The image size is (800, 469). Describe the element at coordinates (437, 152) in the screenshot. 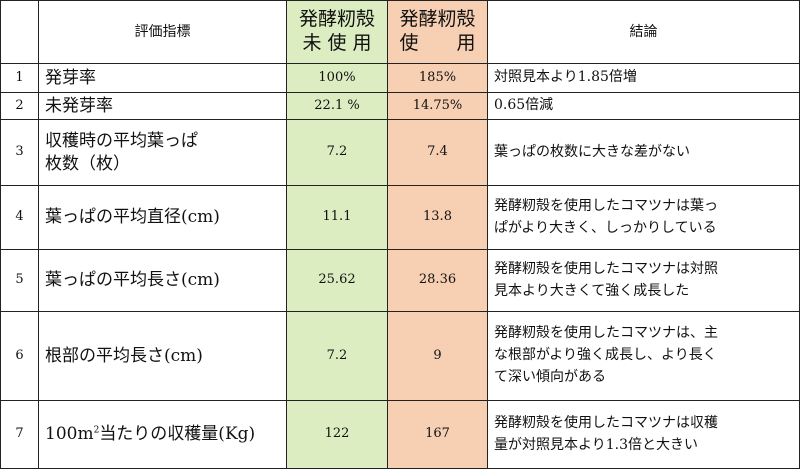

I see `used-value: 7.4` at that location.